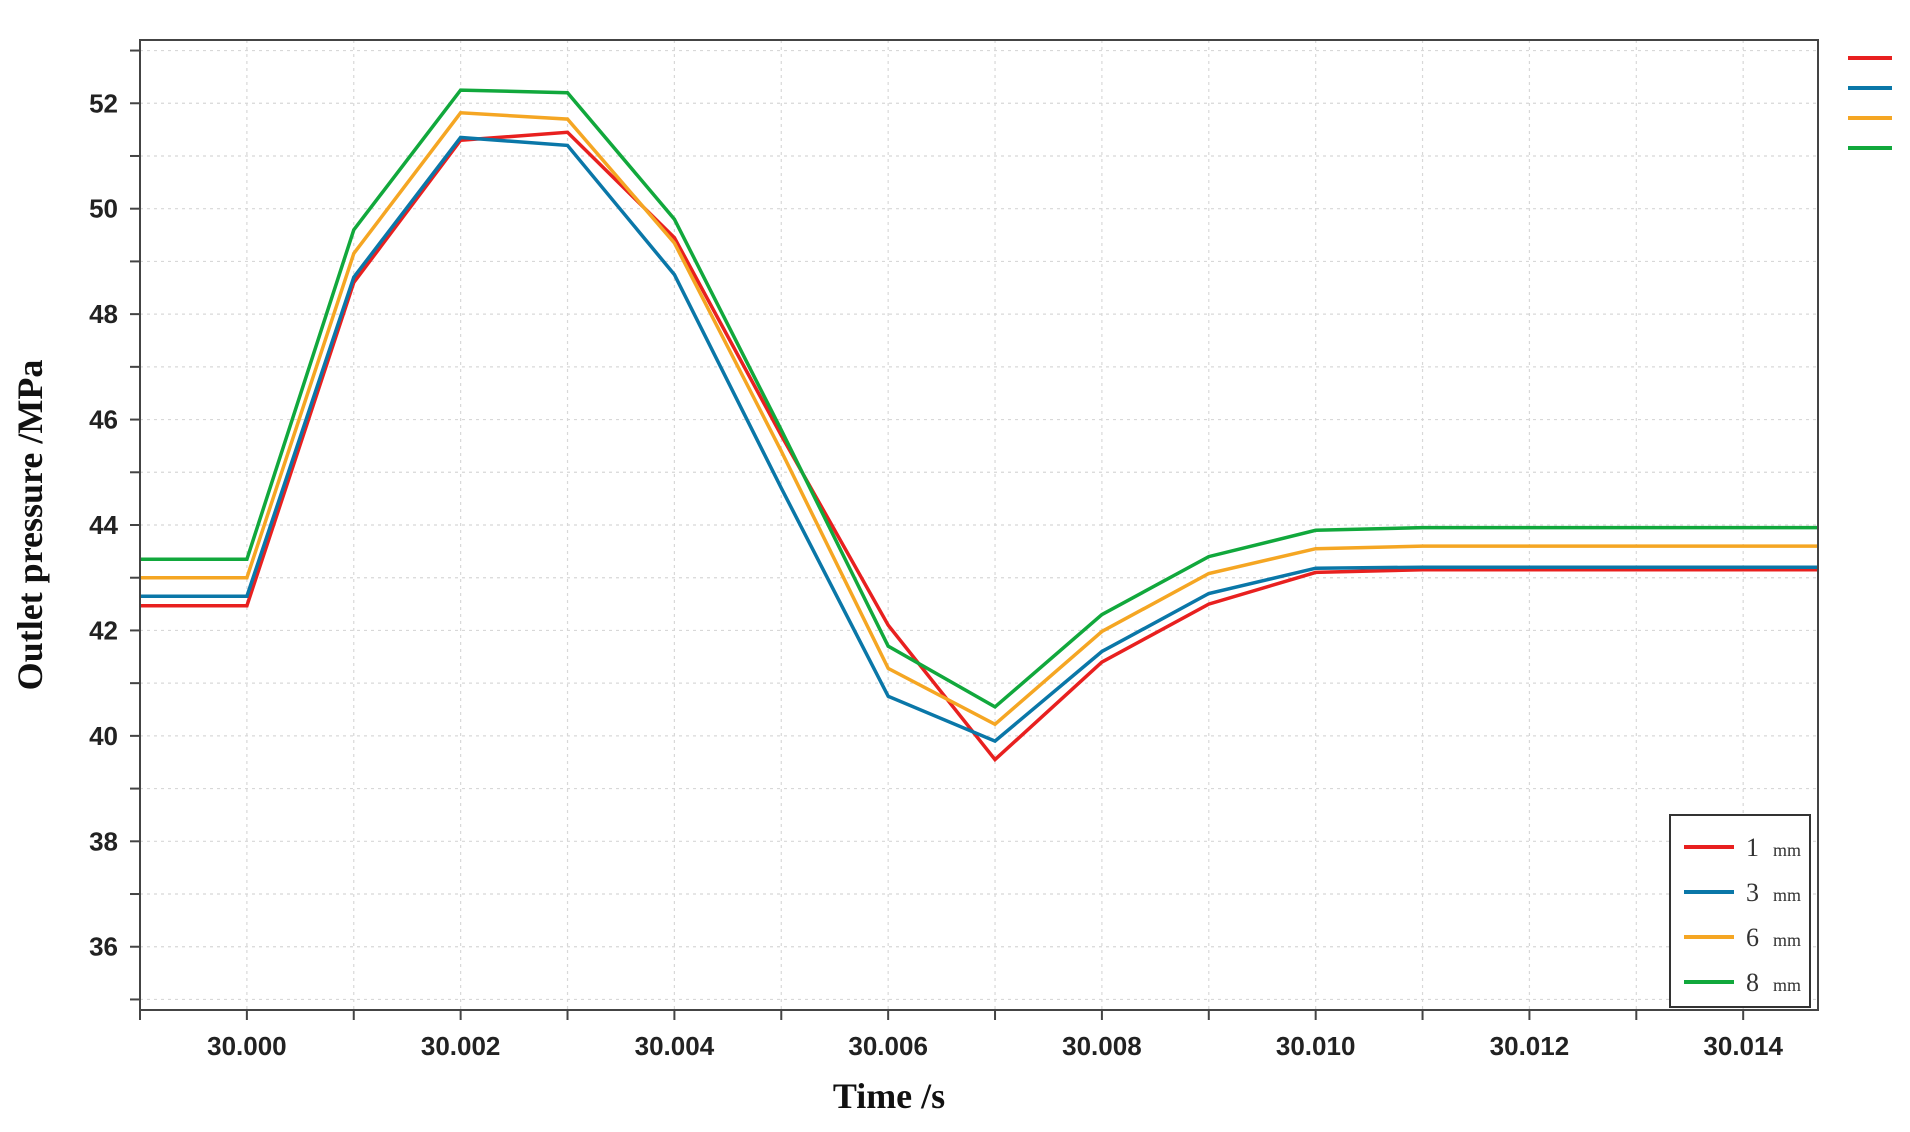 This screenshot has height=1132, width=1910. I want to click on legend-label: 3 mm, so click(1773, 892).